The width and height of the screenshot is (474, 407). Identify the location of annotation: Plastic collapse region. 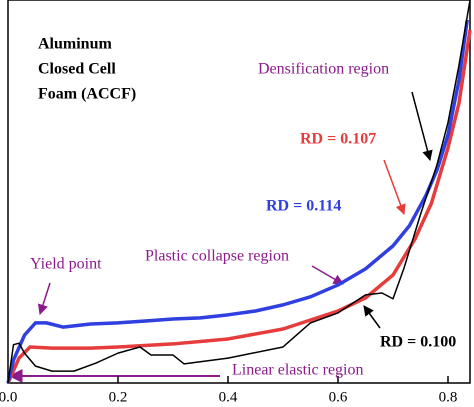
(217, 256).